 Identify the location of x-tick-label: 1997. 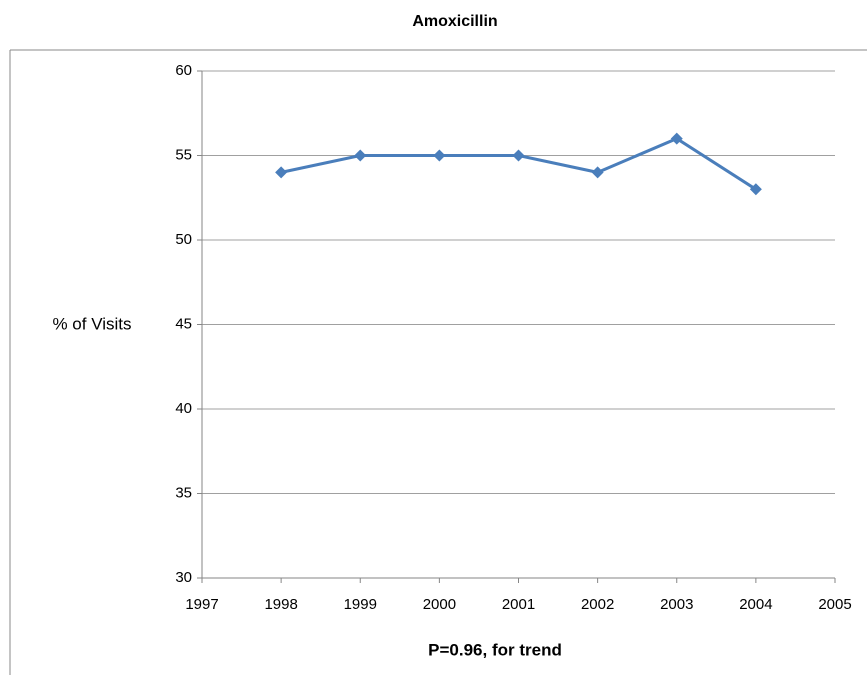
(201, 604).